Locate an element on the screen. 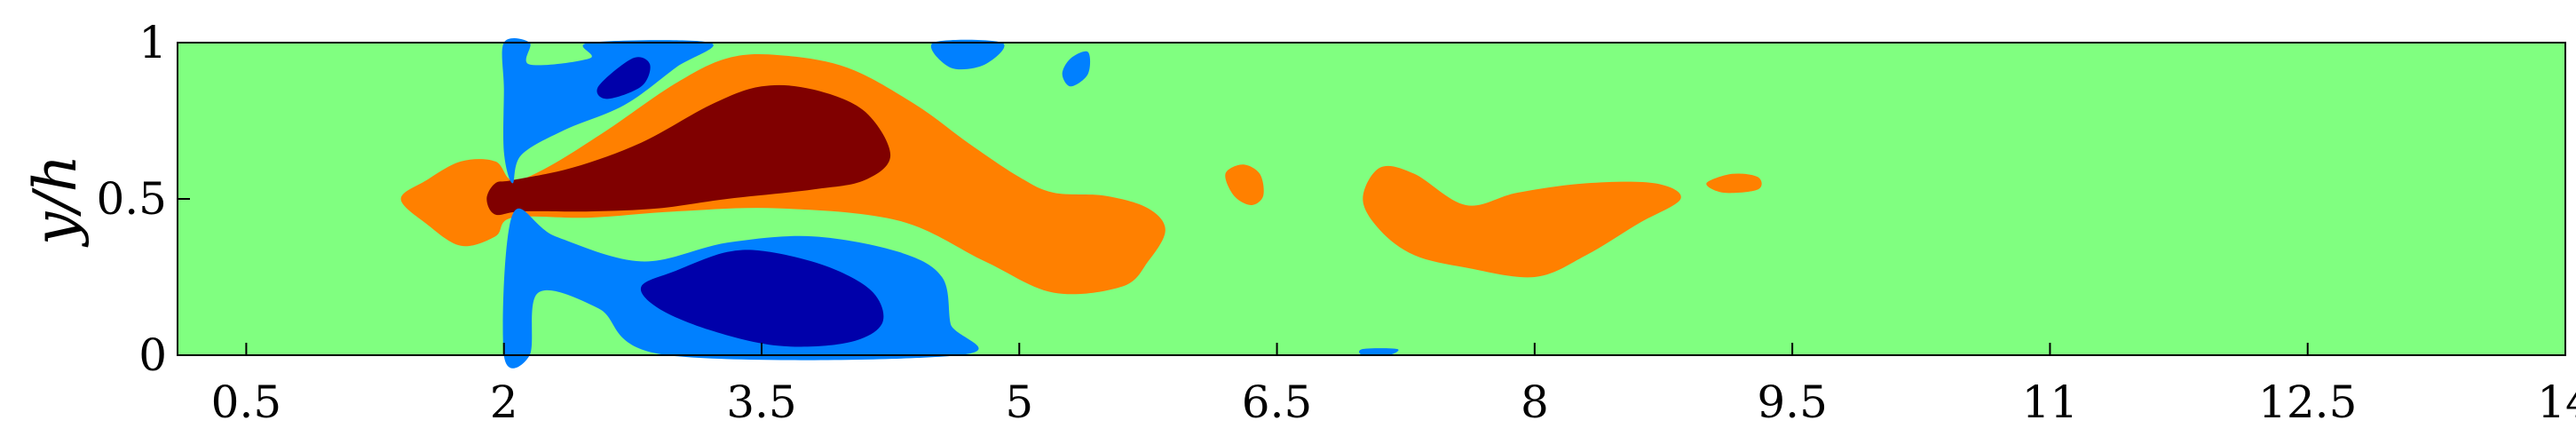  x-tick-label: 2 is located at coordinates (504, 402).